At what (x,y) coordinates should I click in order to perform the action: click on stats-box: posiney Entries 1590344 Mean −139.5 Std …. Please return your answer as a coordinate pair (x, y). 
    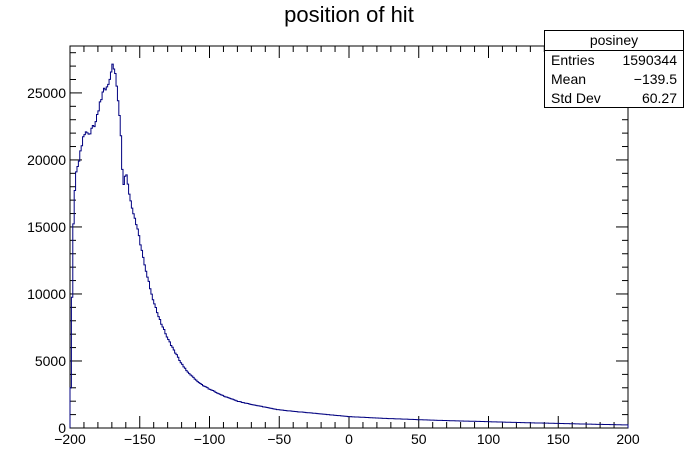
    Looking at the image, I should click on (614, 69).